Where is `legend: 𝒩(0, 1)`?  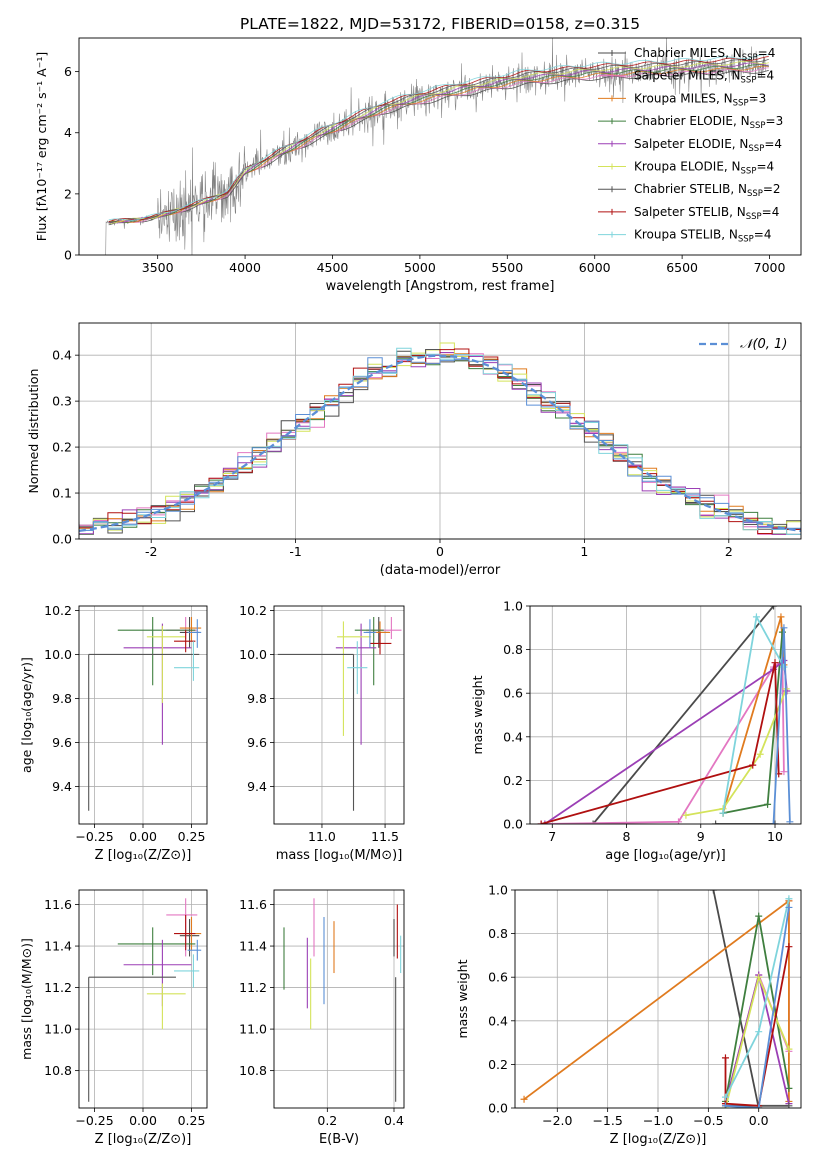
legend: 𝒩(0, 1) is located at coordinates (743, 344).